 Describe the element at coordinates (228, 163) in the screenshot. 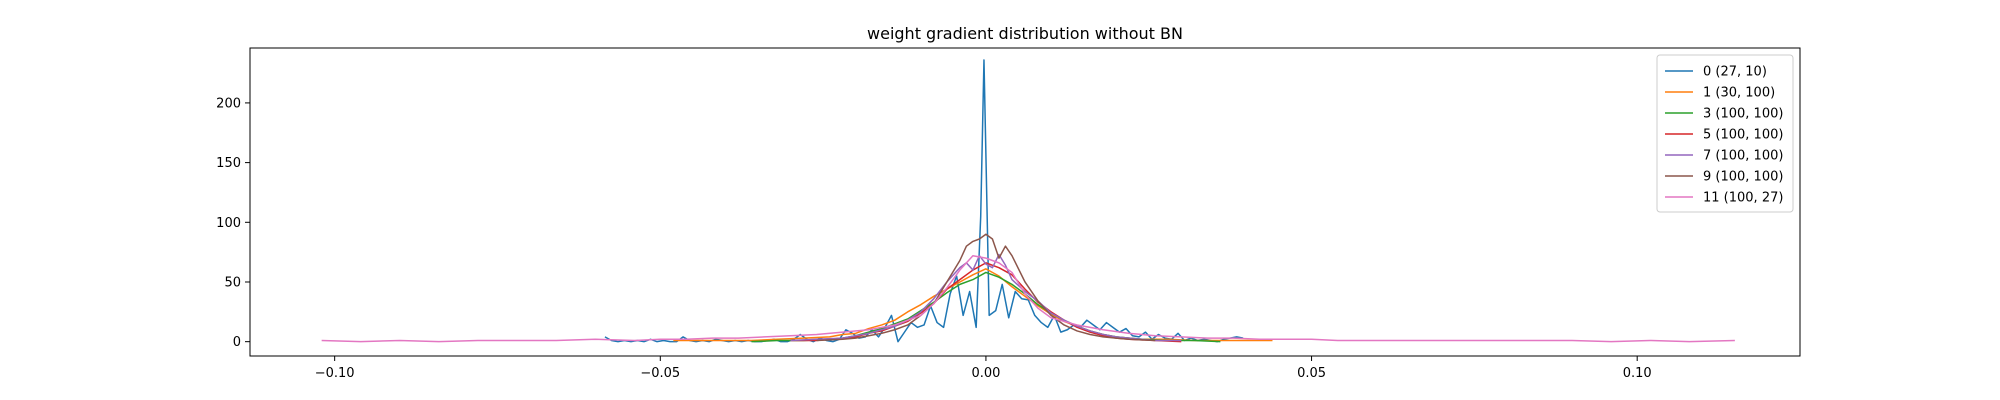

I see `y-tick-label: 150` at that location.